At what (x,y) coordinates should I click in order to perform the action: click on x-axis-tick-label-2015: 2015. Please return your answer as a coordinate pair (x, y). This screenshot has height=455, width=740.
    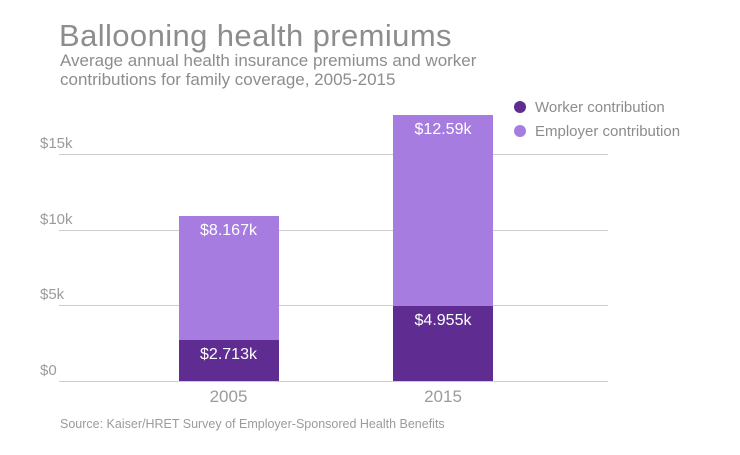
    Looking at the image, I should click on (443, 396).